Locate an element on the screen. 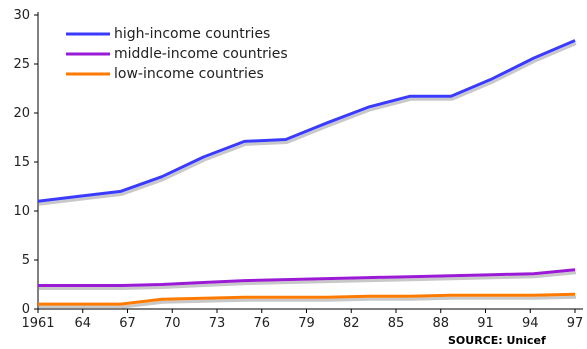 The width and height of the screenshot is (587, 349). x-tick-label: 1961 is located at coordinates (37, 323).